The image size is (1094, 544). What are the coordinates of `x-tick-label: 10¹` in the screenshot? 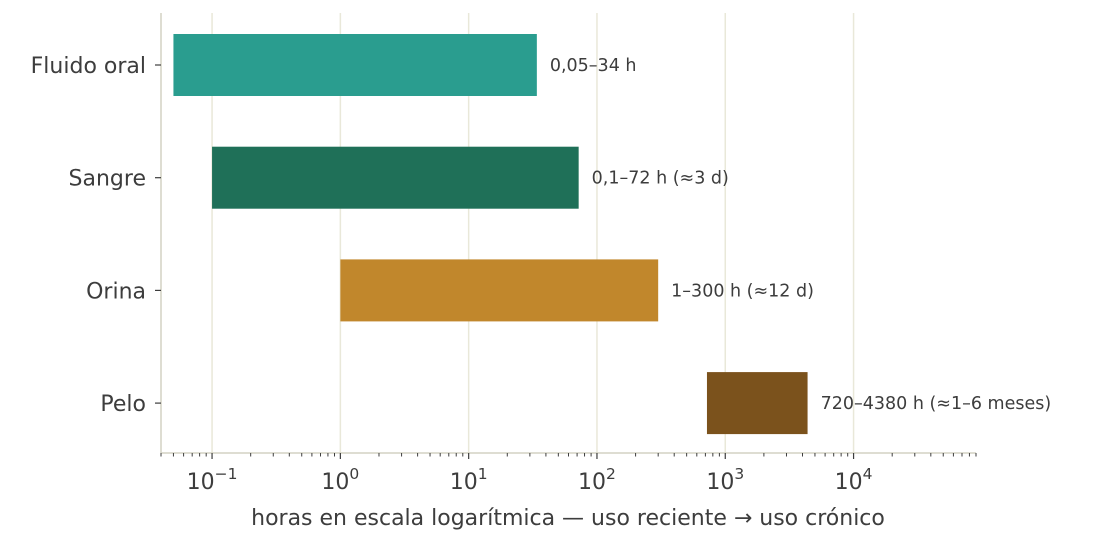 It's located at (469, 480).